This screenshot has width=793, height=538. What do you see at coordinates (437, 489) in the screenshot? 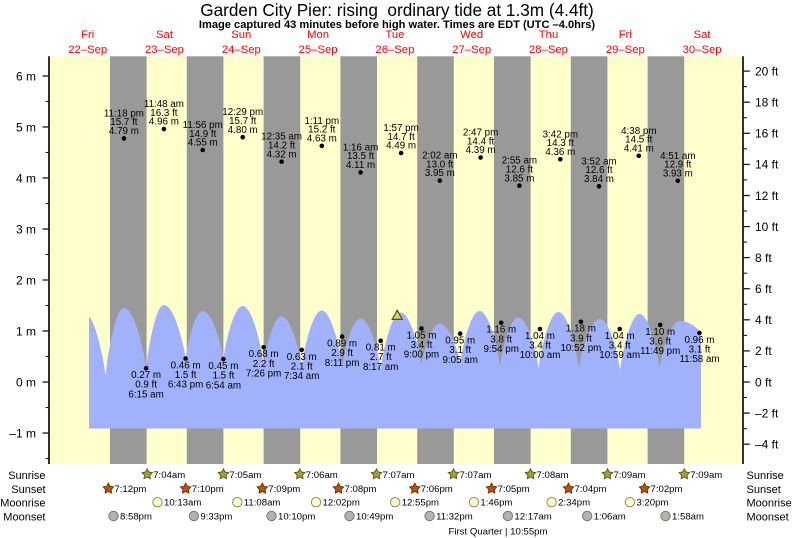
I see `svg-text: 7:06pm` at bounding box center [437, 489].